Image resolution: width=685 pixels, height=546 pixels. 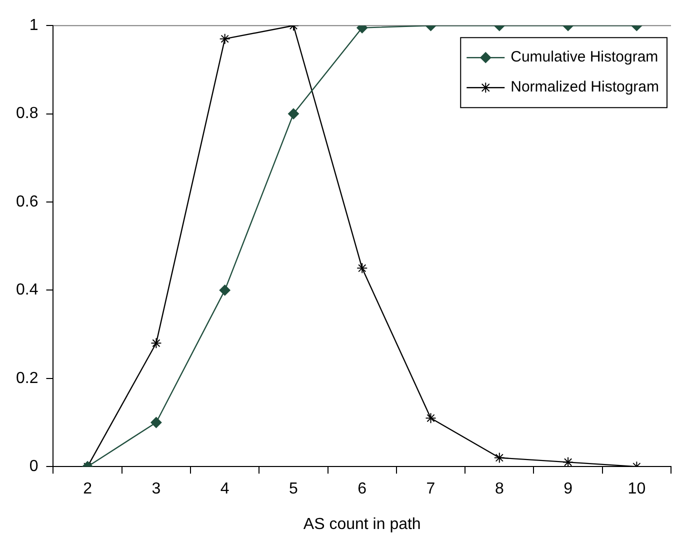 What do you see at coordinates (33, 467) in the screenshot?
I see `y-tick-label: 0` at bounding box center [33, 467].